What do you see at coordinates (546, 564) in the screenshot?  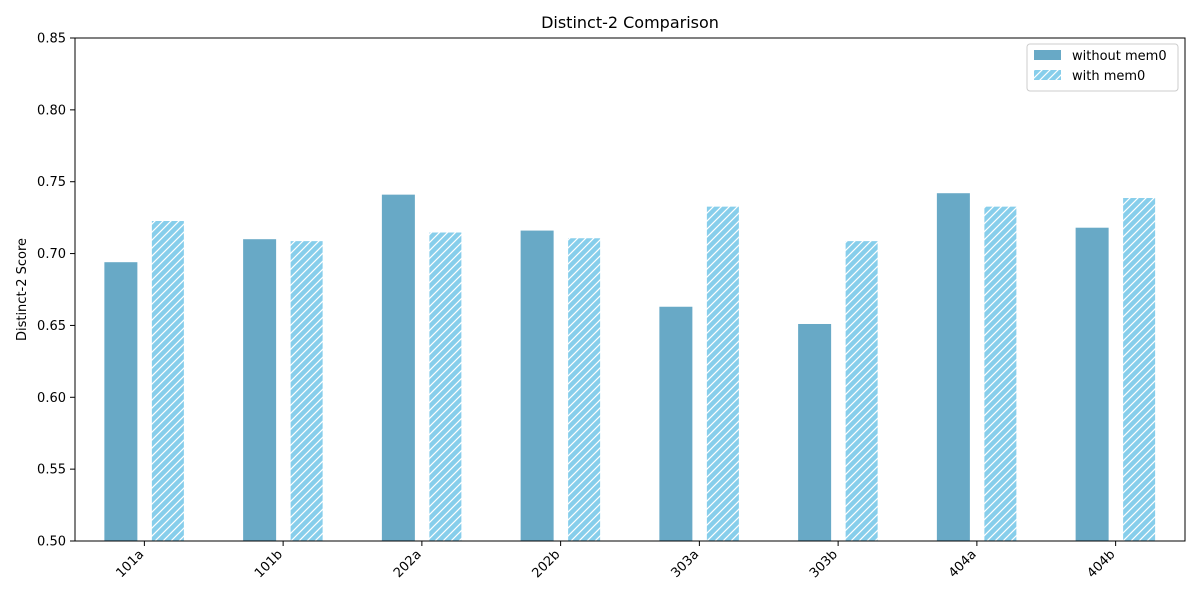 I see `x-tick-label: 202b` at bounding box center [546, 564].